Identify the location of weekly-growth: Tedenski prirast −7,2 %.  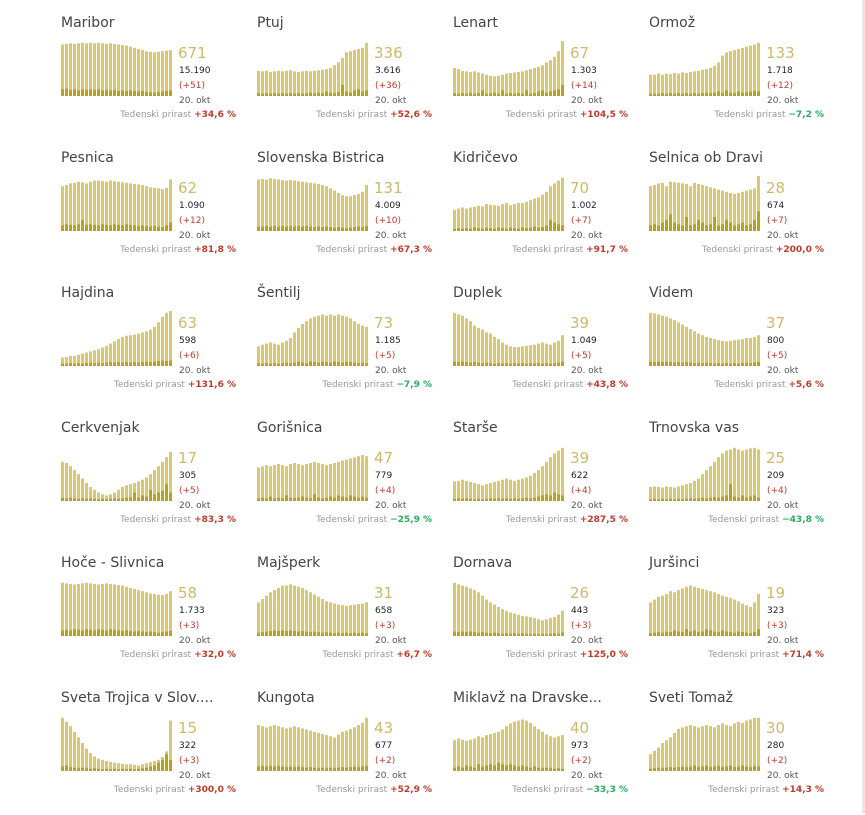
(769, 115).